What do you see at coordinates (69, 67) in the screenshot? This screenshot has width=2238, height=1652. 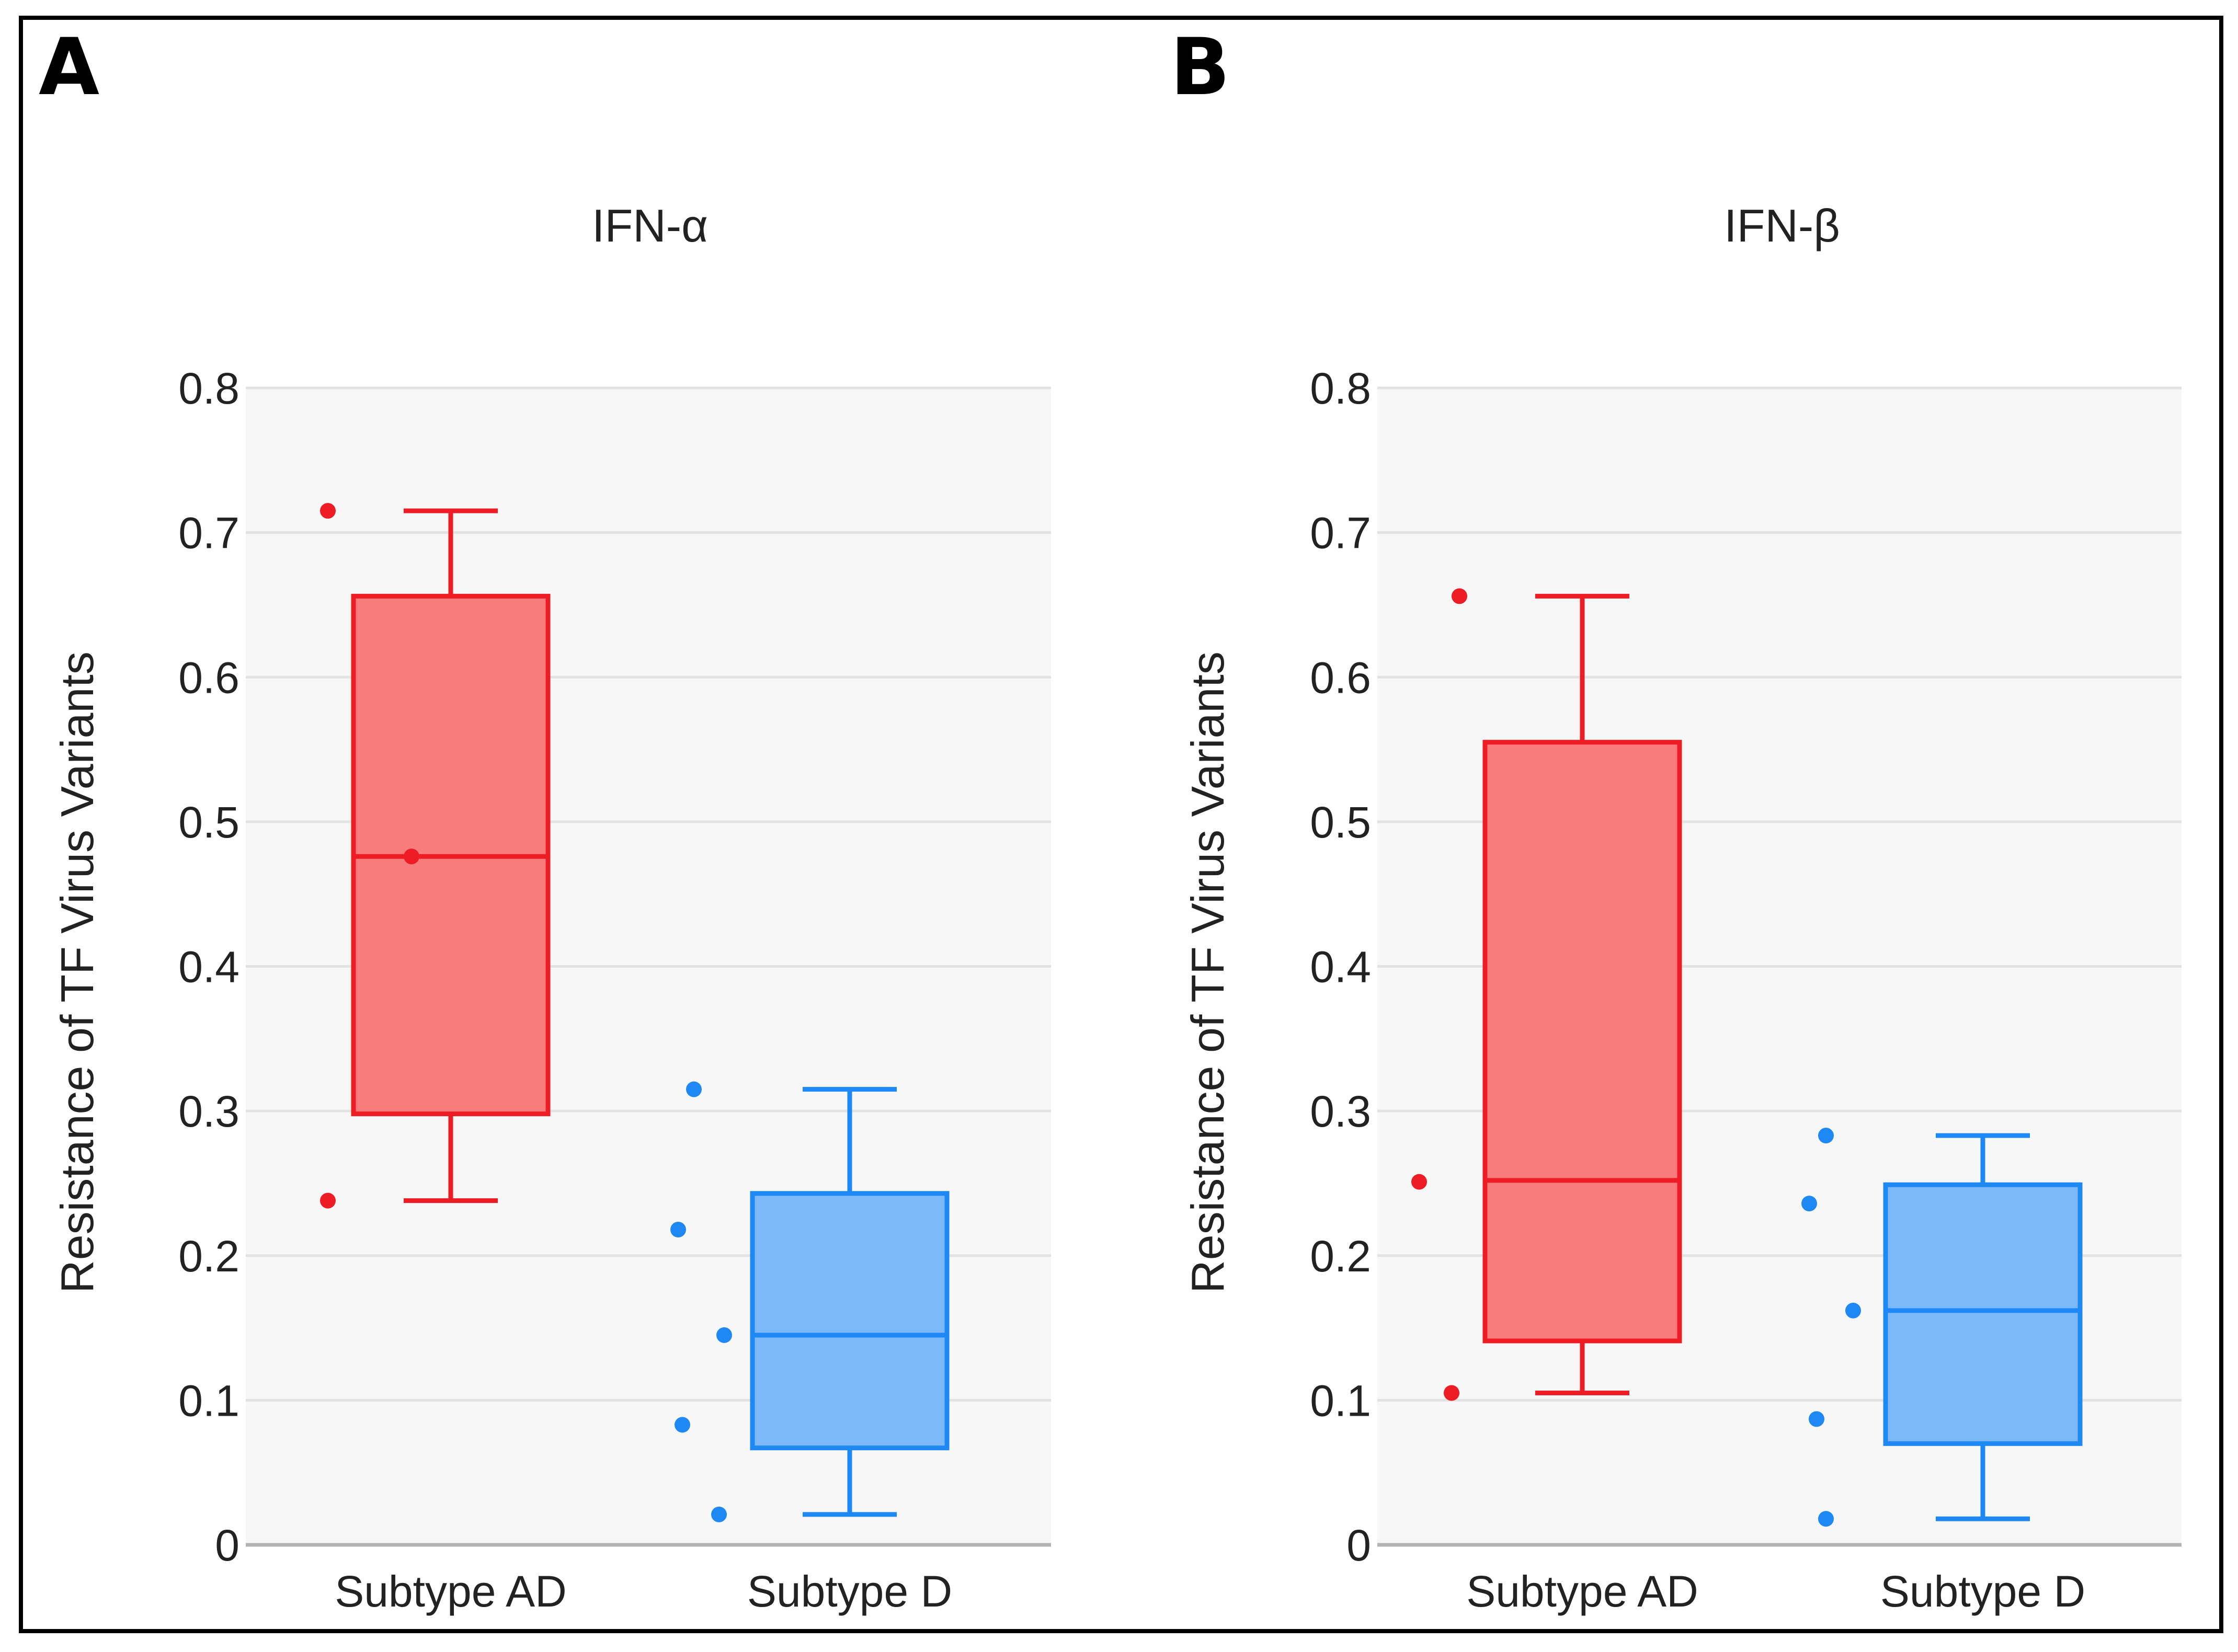 I see `panel-label-a: A` at bounding box center [69, 67].